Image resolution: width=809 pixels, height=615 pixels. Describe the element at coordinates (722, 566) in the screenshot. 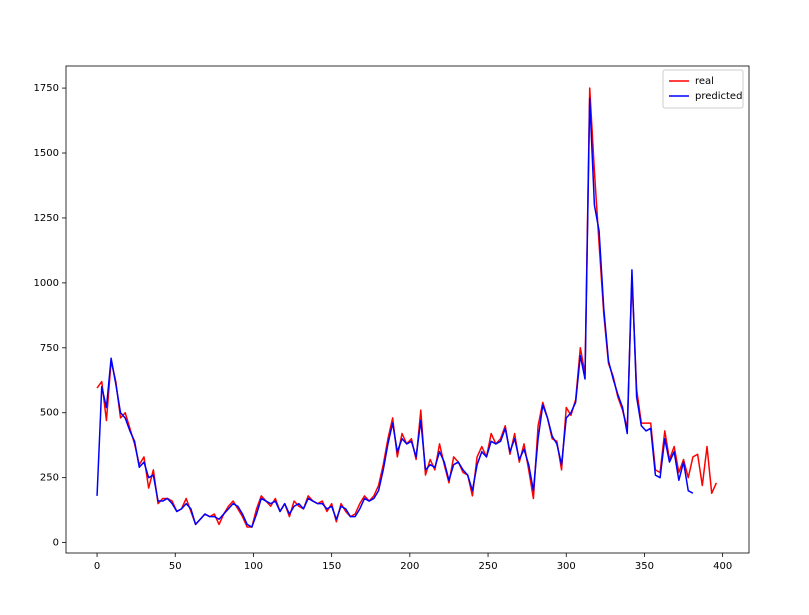

I see `x-tick-label: 400` at that location.